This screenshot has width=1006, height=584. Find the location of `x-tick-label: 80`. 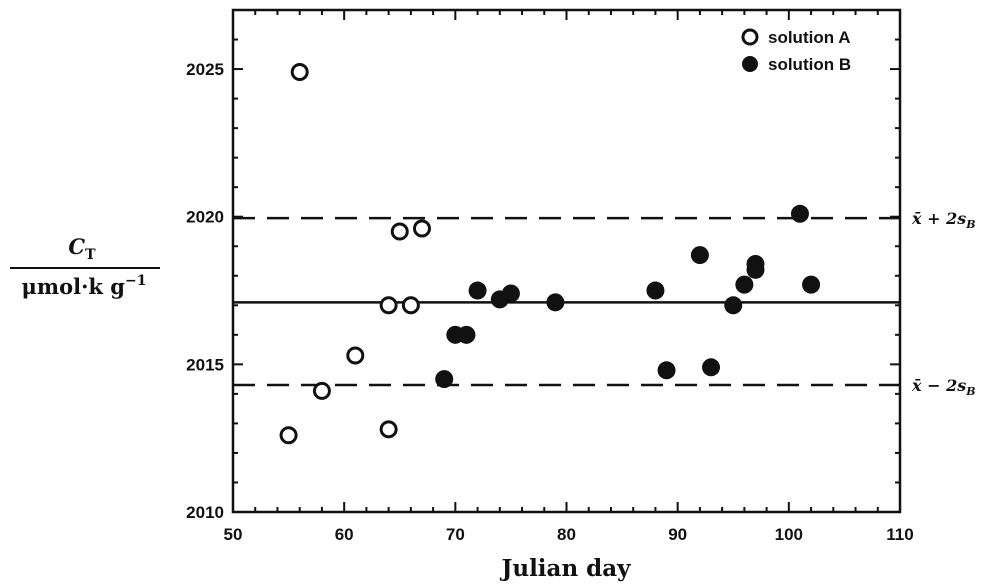

x-tick-label: 80 is located at coordinates (566, 534).